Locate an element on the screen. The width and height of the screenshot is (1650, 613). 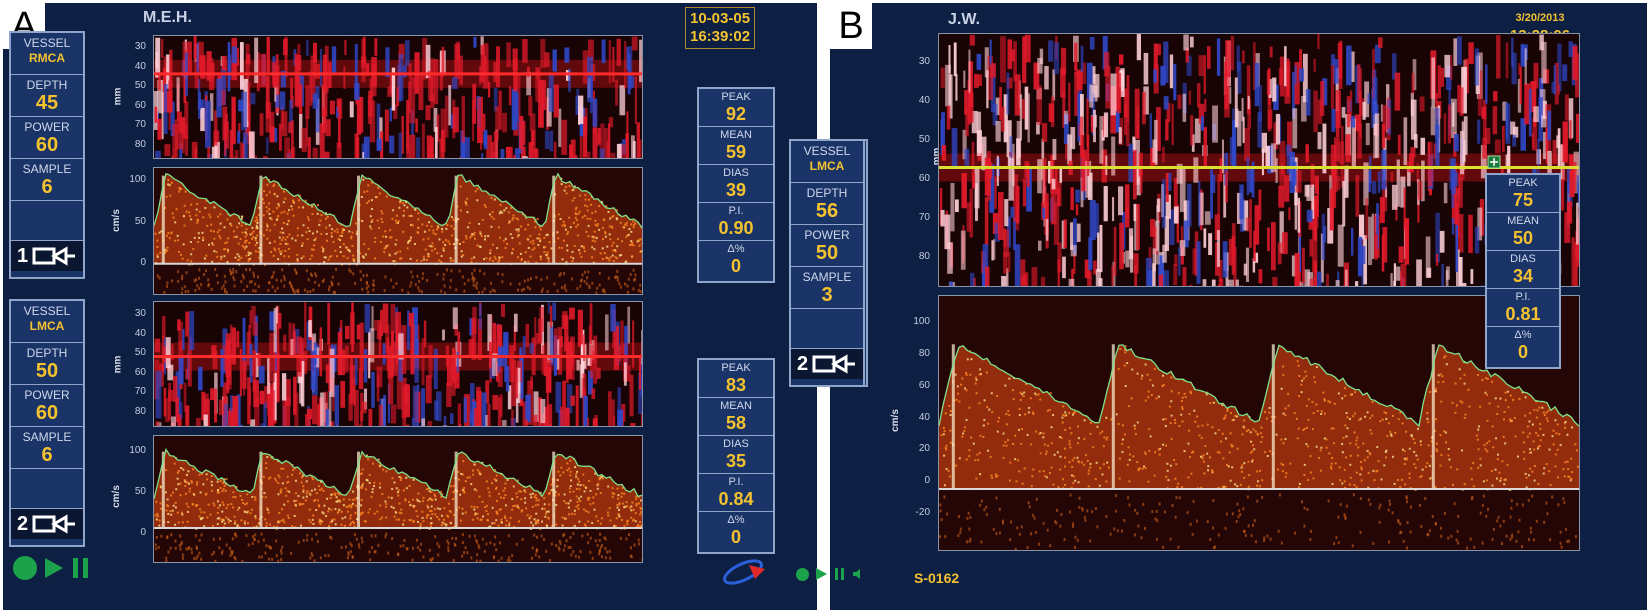
pi-value: 0.84 is located at coordinates (736, 499).